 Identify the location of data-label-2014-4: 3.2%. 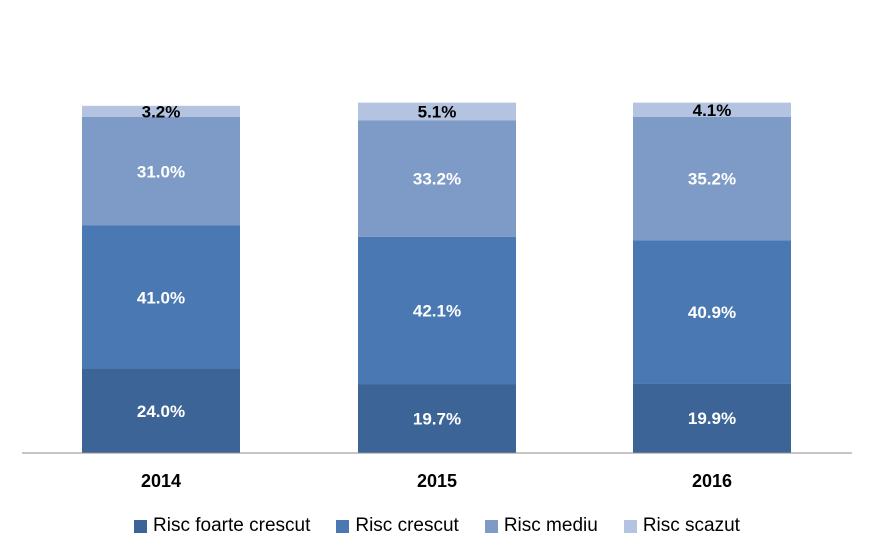
(161, 111).